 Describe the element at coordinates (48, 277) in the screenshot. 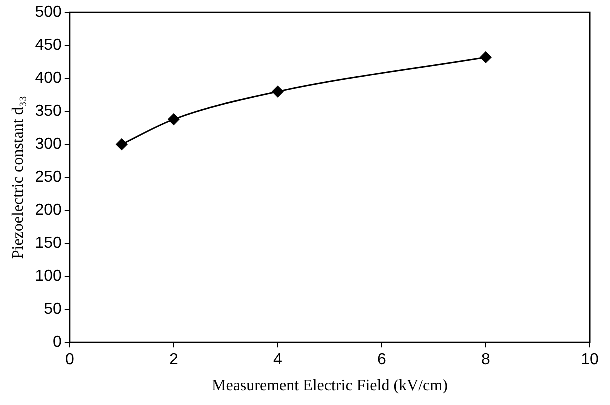

I see `y-tick-label: 100` at that location.